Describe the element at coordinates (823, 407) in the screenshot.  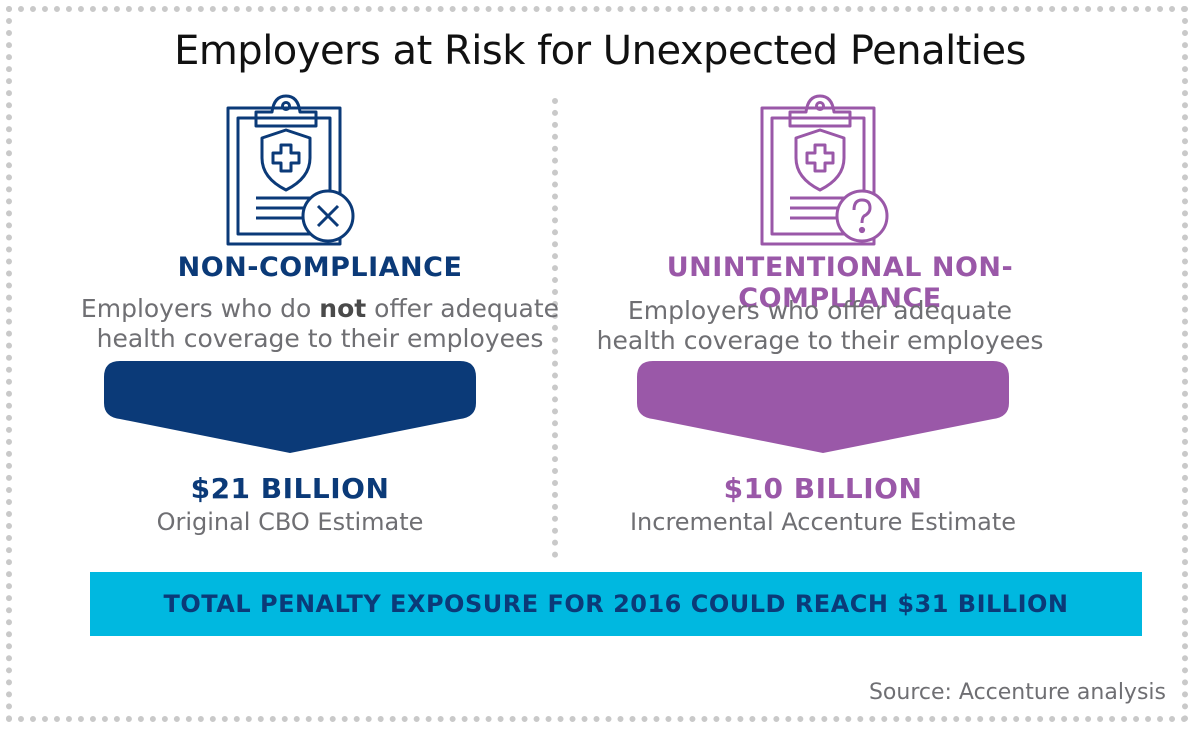
I see `unintentional-arrow-shape` at that location.